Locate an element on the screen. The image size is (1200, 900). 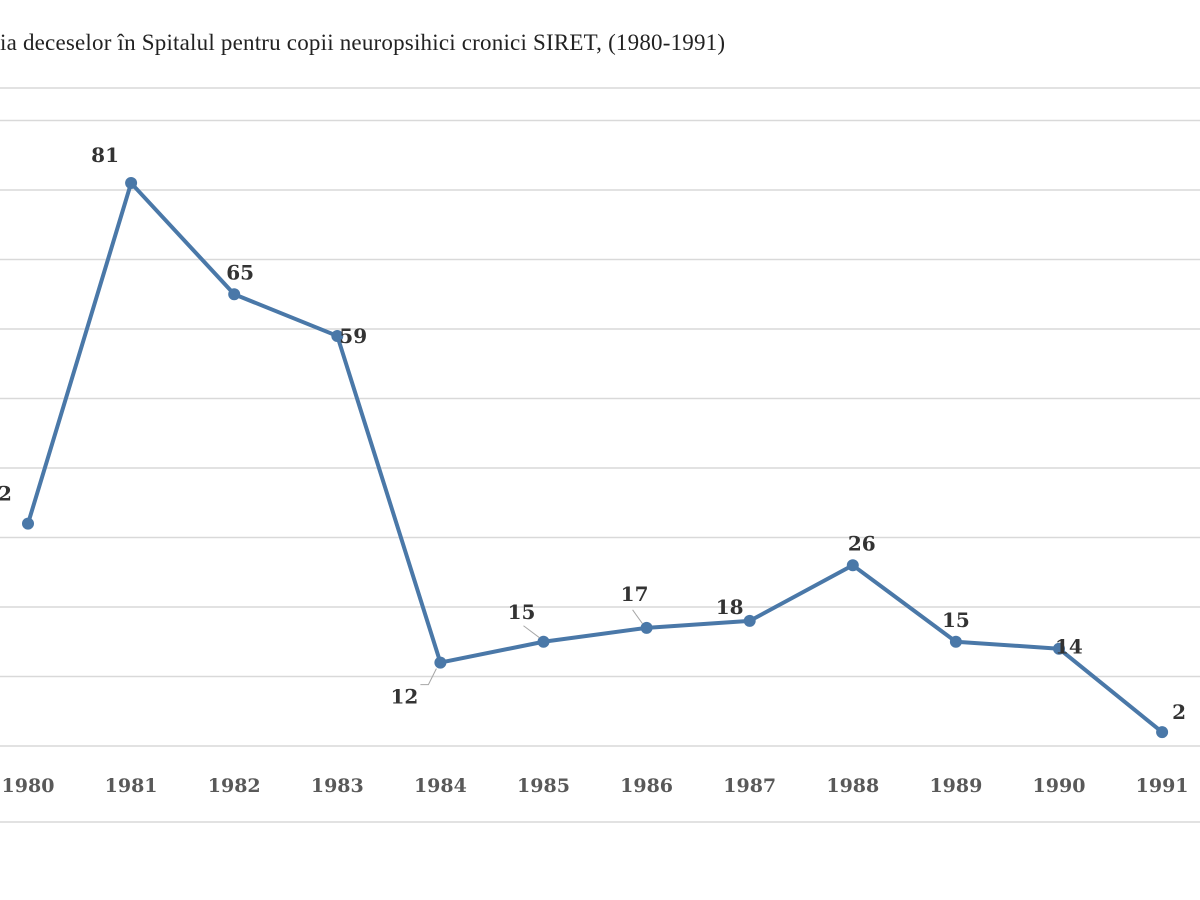
x-tick-label: 1980 is located at coordinates (28, 786).